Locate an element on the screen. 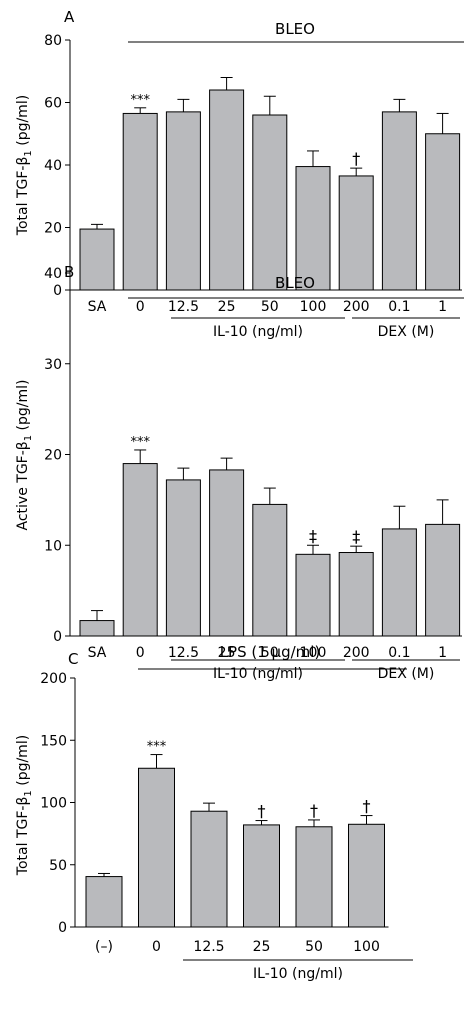  y-tick-label: 100 is located at coordinates (53, 804).